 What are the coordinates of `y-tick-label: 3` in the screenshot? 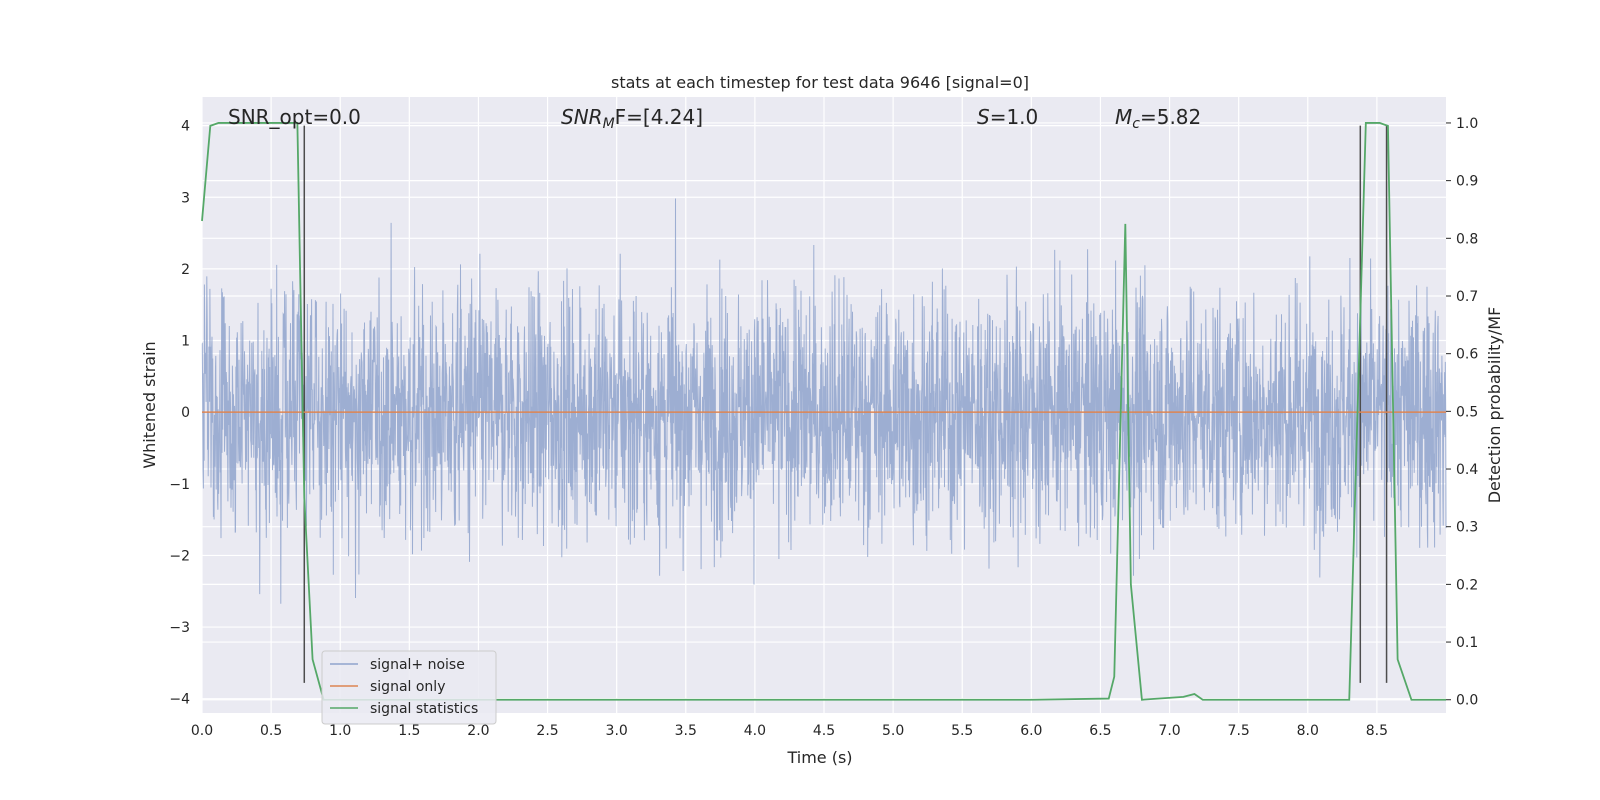 It's located at (185, 198).